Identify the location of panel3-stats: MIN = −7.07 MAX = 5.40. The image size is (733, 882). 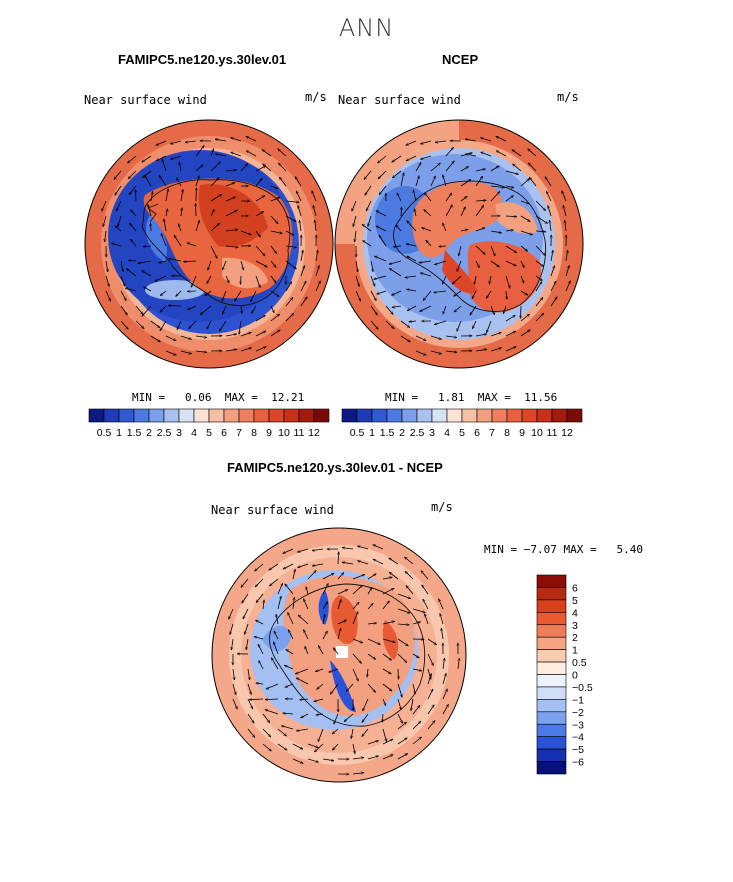
(563, 549).